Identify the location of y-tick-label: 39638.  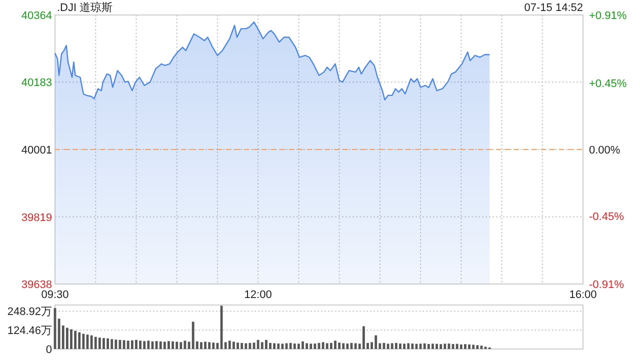
(36, 285).